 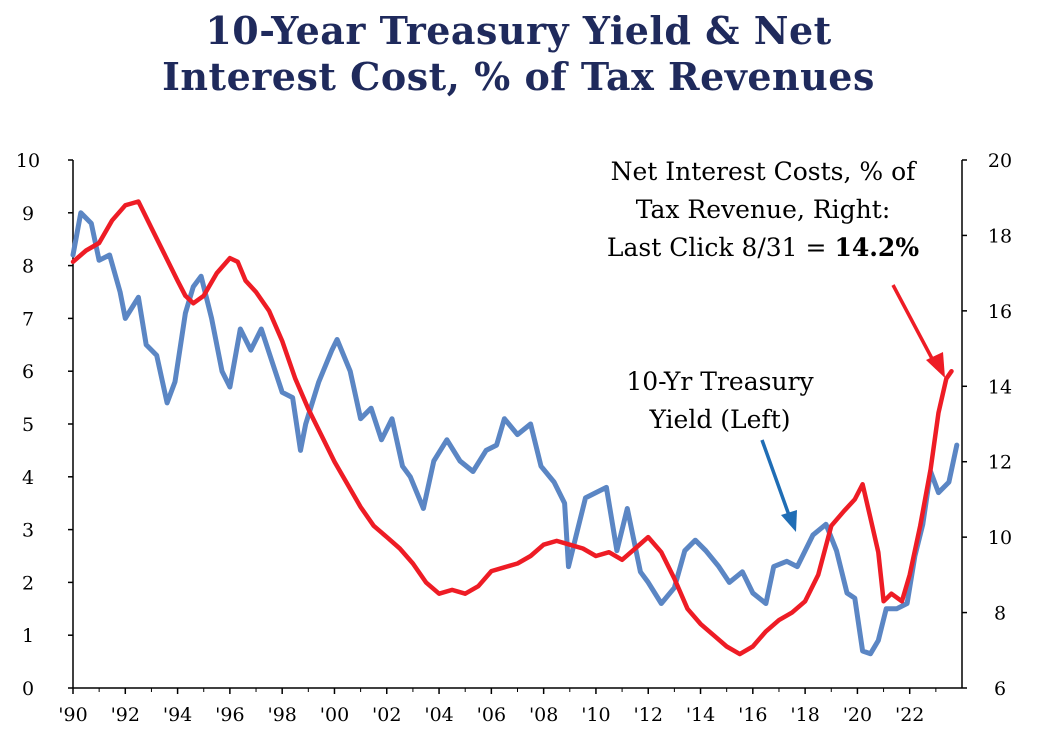 What do you see at coordinates (721, 247) in the screenshot?
I see `annotation-net-interest-text: Last Click 8/31 =` at bounding box center [721, 247].